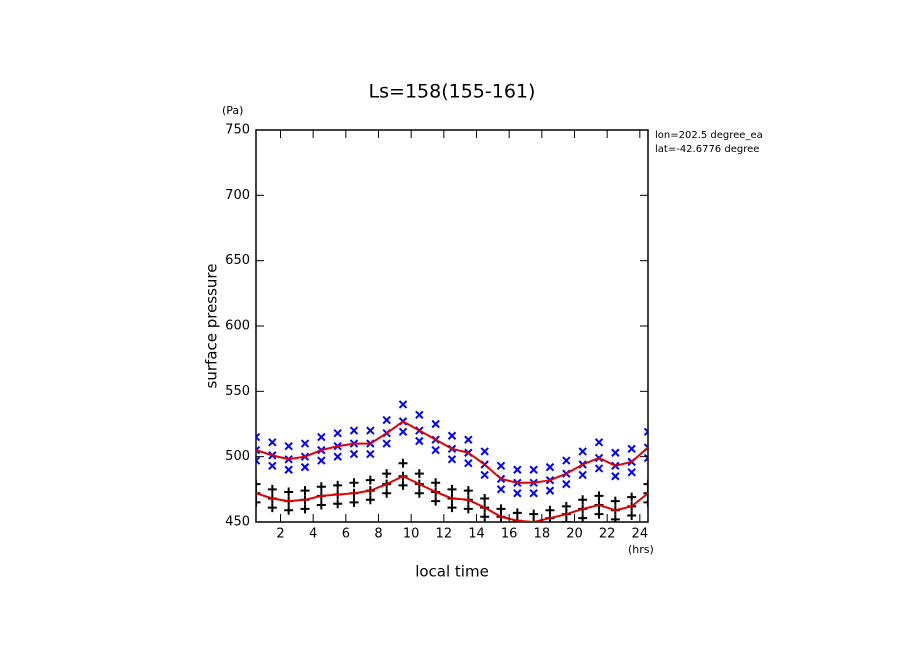 The height and width of the screenshot is (654, 904). I want to click on x-tick-label: 22, so click(607, 534).